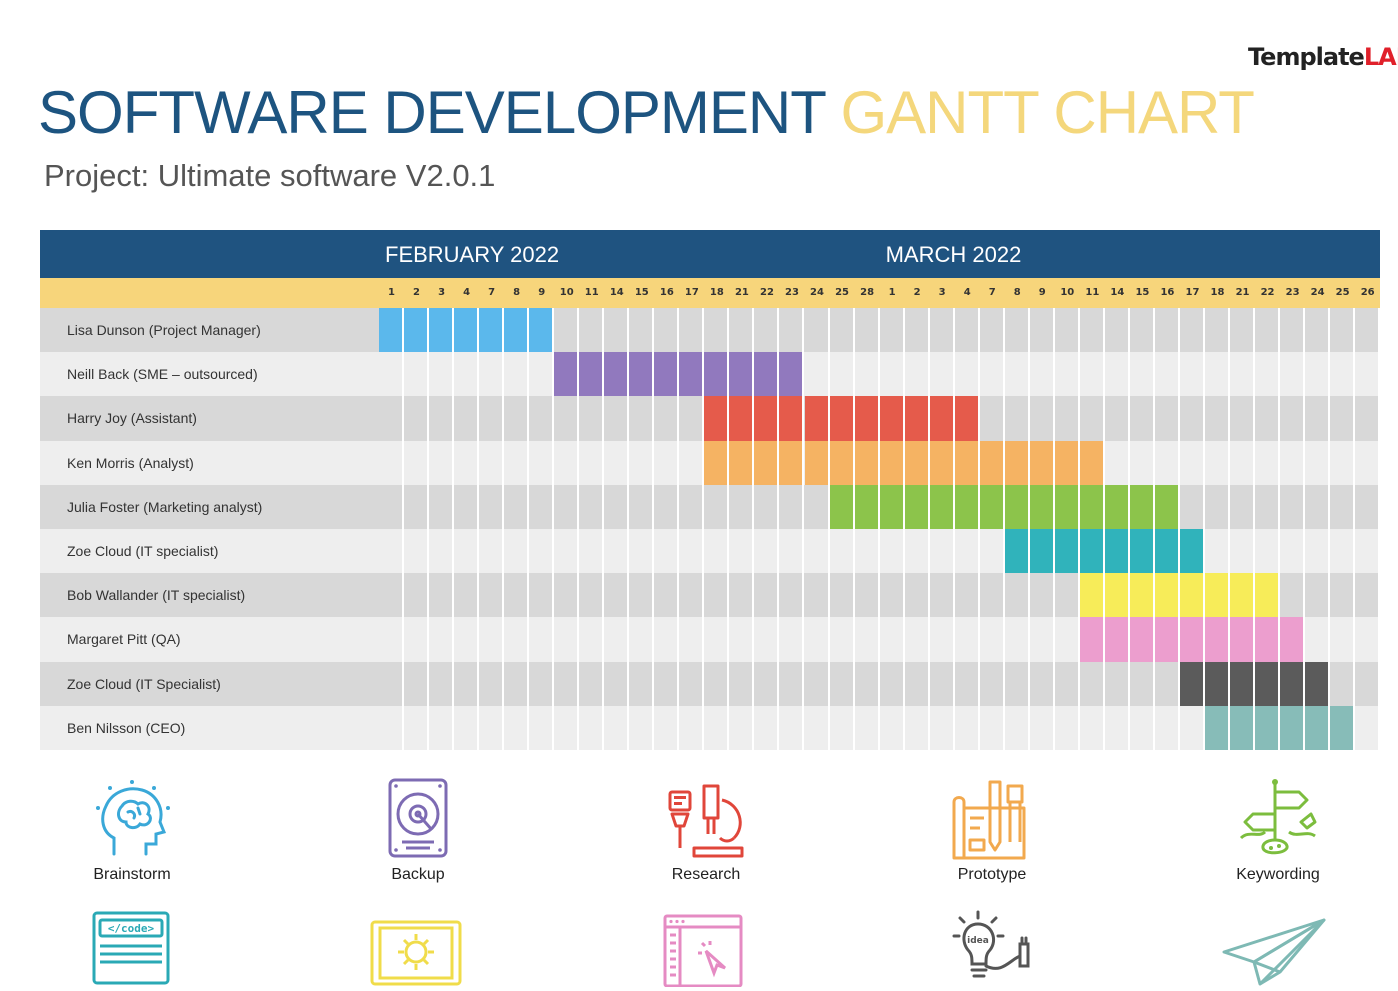 This screenshot has height=991, width=1398. I want to click on day-label: 4, so click(967, 292).